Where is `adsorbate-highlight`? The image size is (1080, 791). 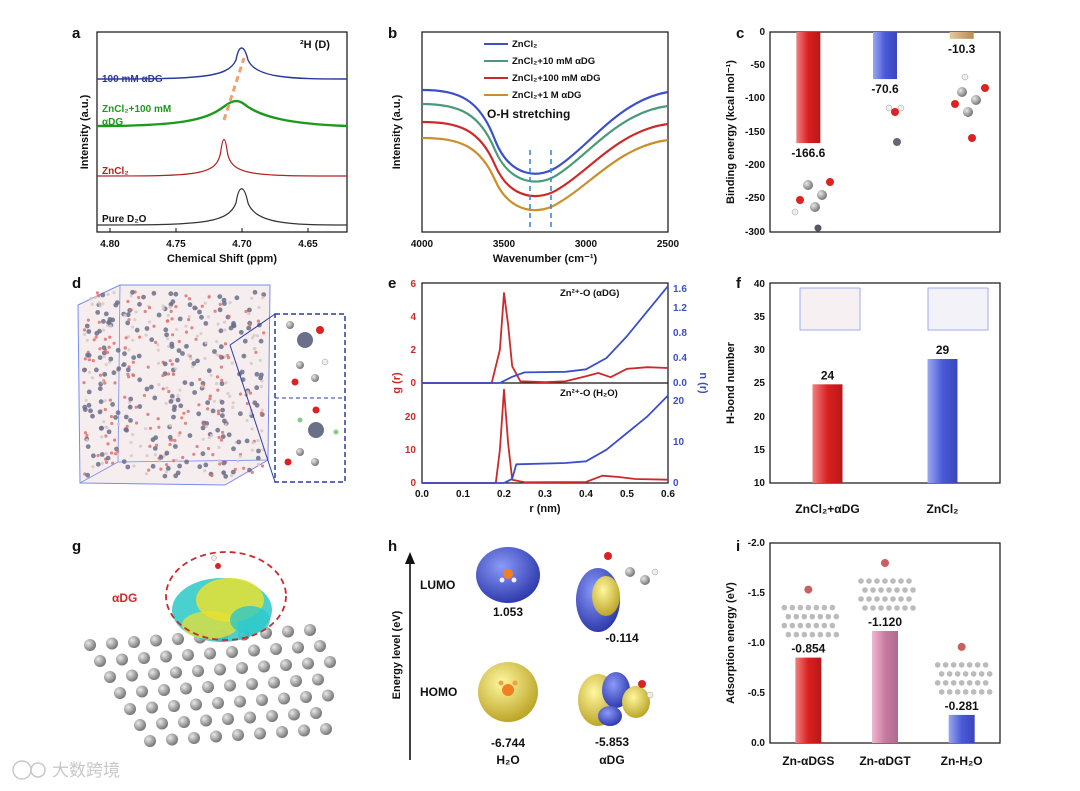
adsorbate-highlight is located at coordinates (226, 596).